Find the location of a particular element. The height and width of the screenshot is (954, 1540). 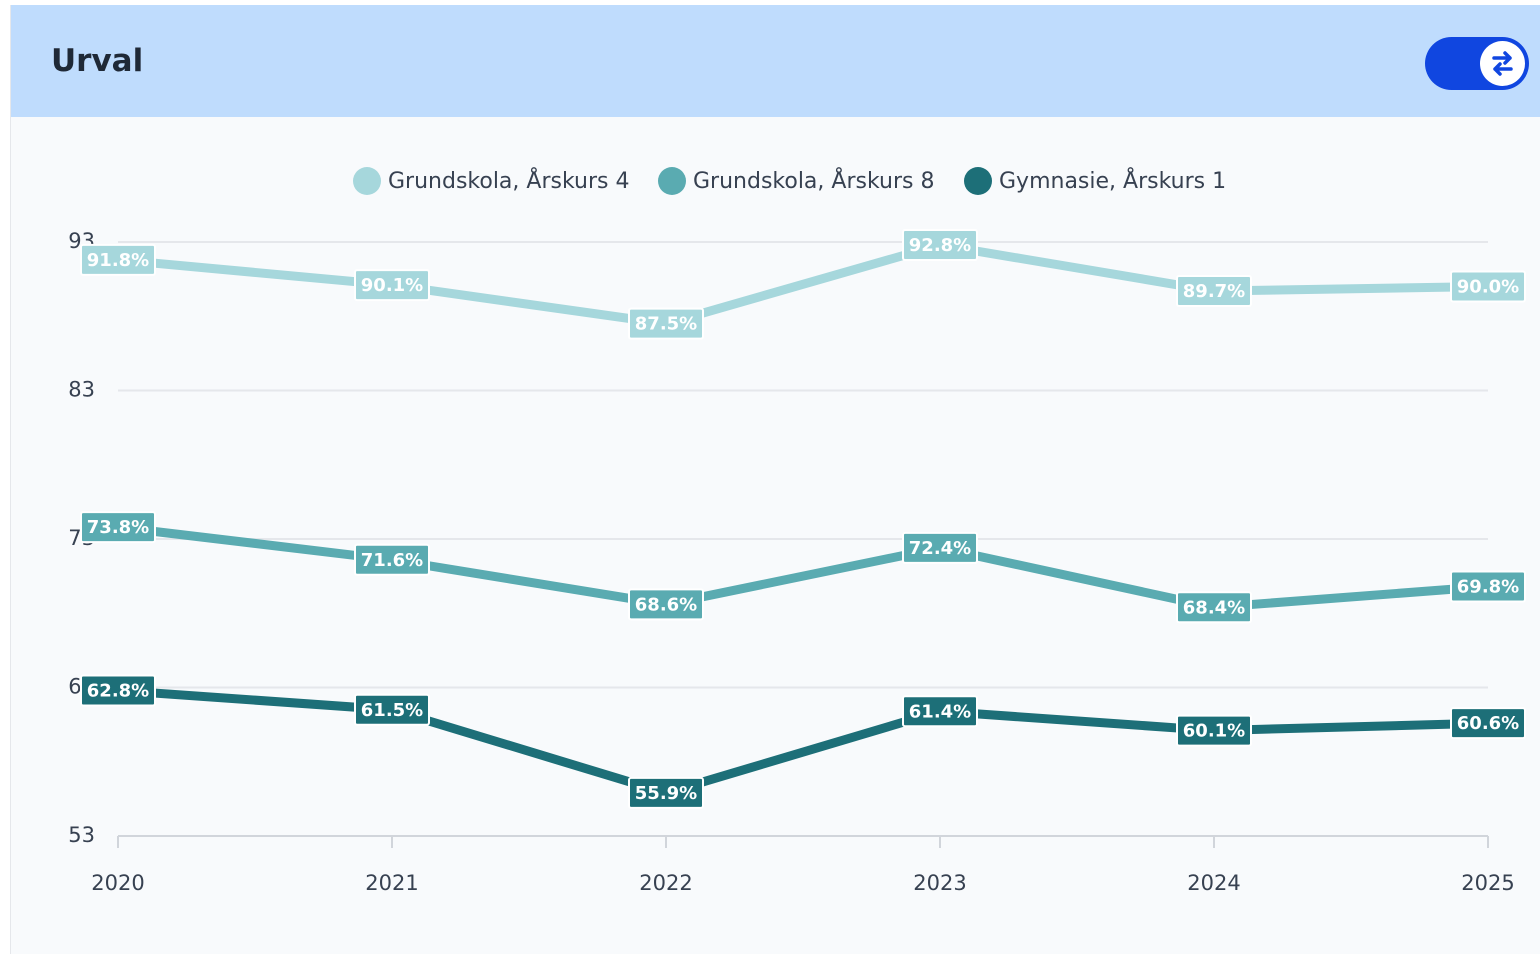

x-tick-label: 2021 is located at coordinates (391, 883).